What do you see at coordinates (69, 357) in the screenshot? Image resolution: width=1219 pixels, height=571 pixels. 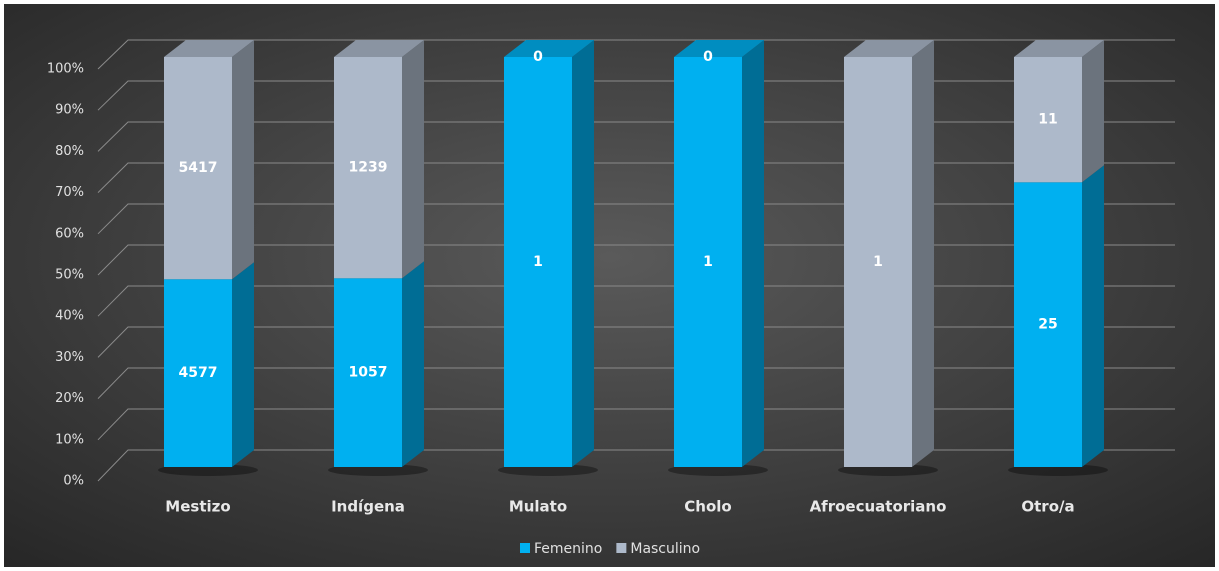 I see `y-tick-label: 30%` at bounding box center [69, 357].